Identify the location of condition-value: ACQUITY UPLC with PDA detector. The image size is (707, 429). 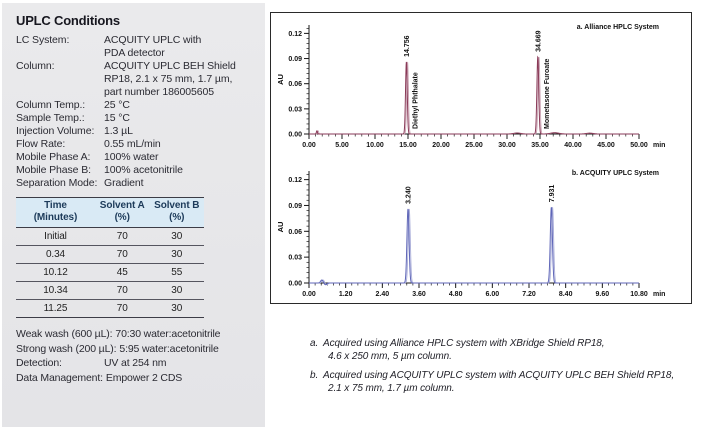
(181, 47).